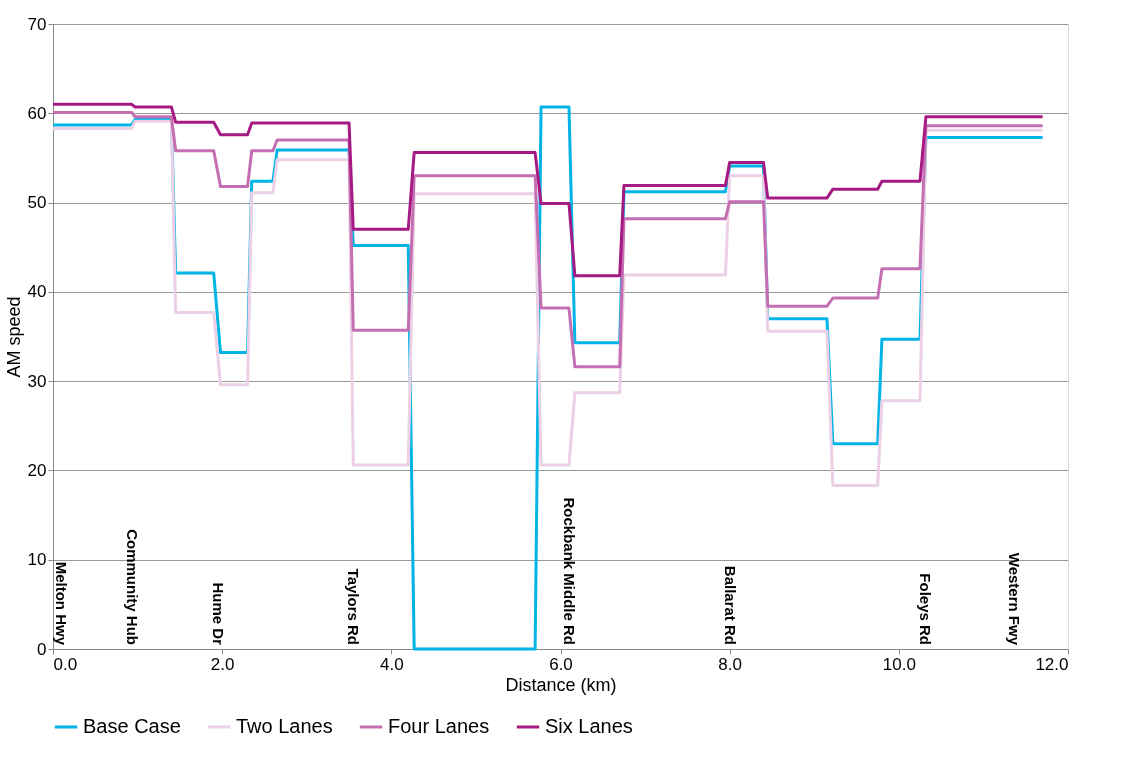 The image size is (1121, 775). What do you see at coordinates (37, 113) in the screenshot?
I see `y-tick-label: 60` at bounding box center [37, 113].